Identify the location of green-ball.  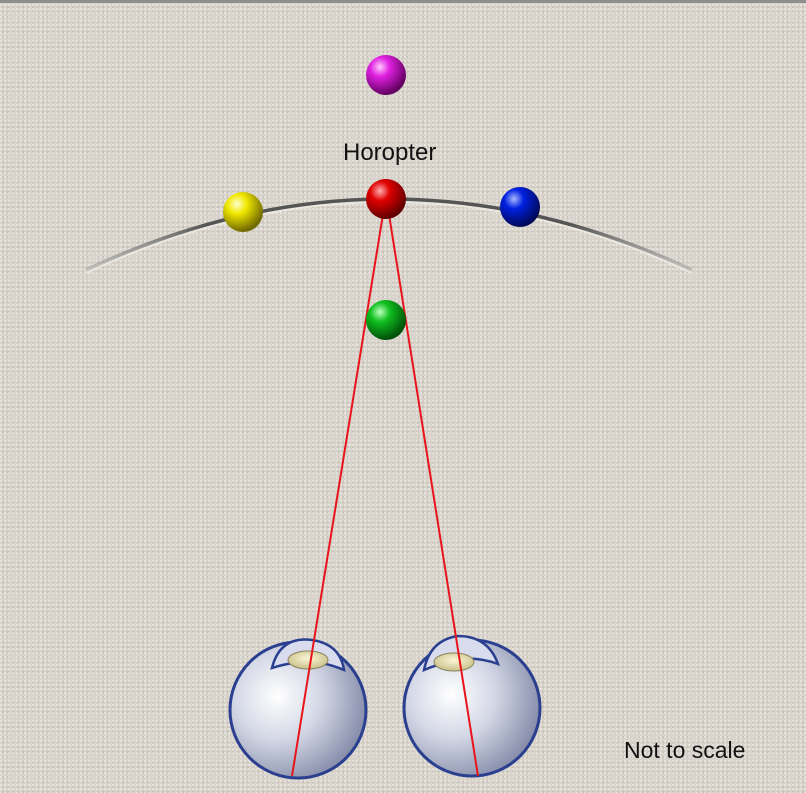
(386, 320).